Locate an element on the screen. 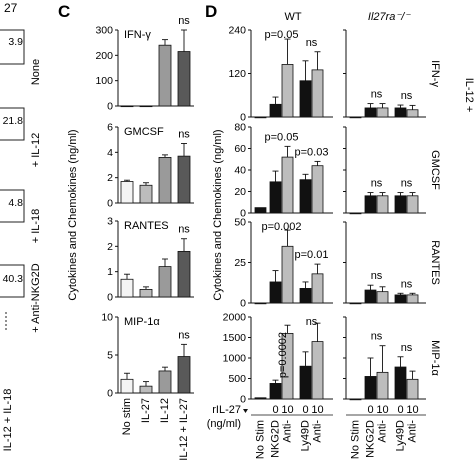 This screenshot has height=474, width=474. panel-d-y-axis-label: Cytokines and Chemokines (ng/ml) is located at coordinates (218, 214).